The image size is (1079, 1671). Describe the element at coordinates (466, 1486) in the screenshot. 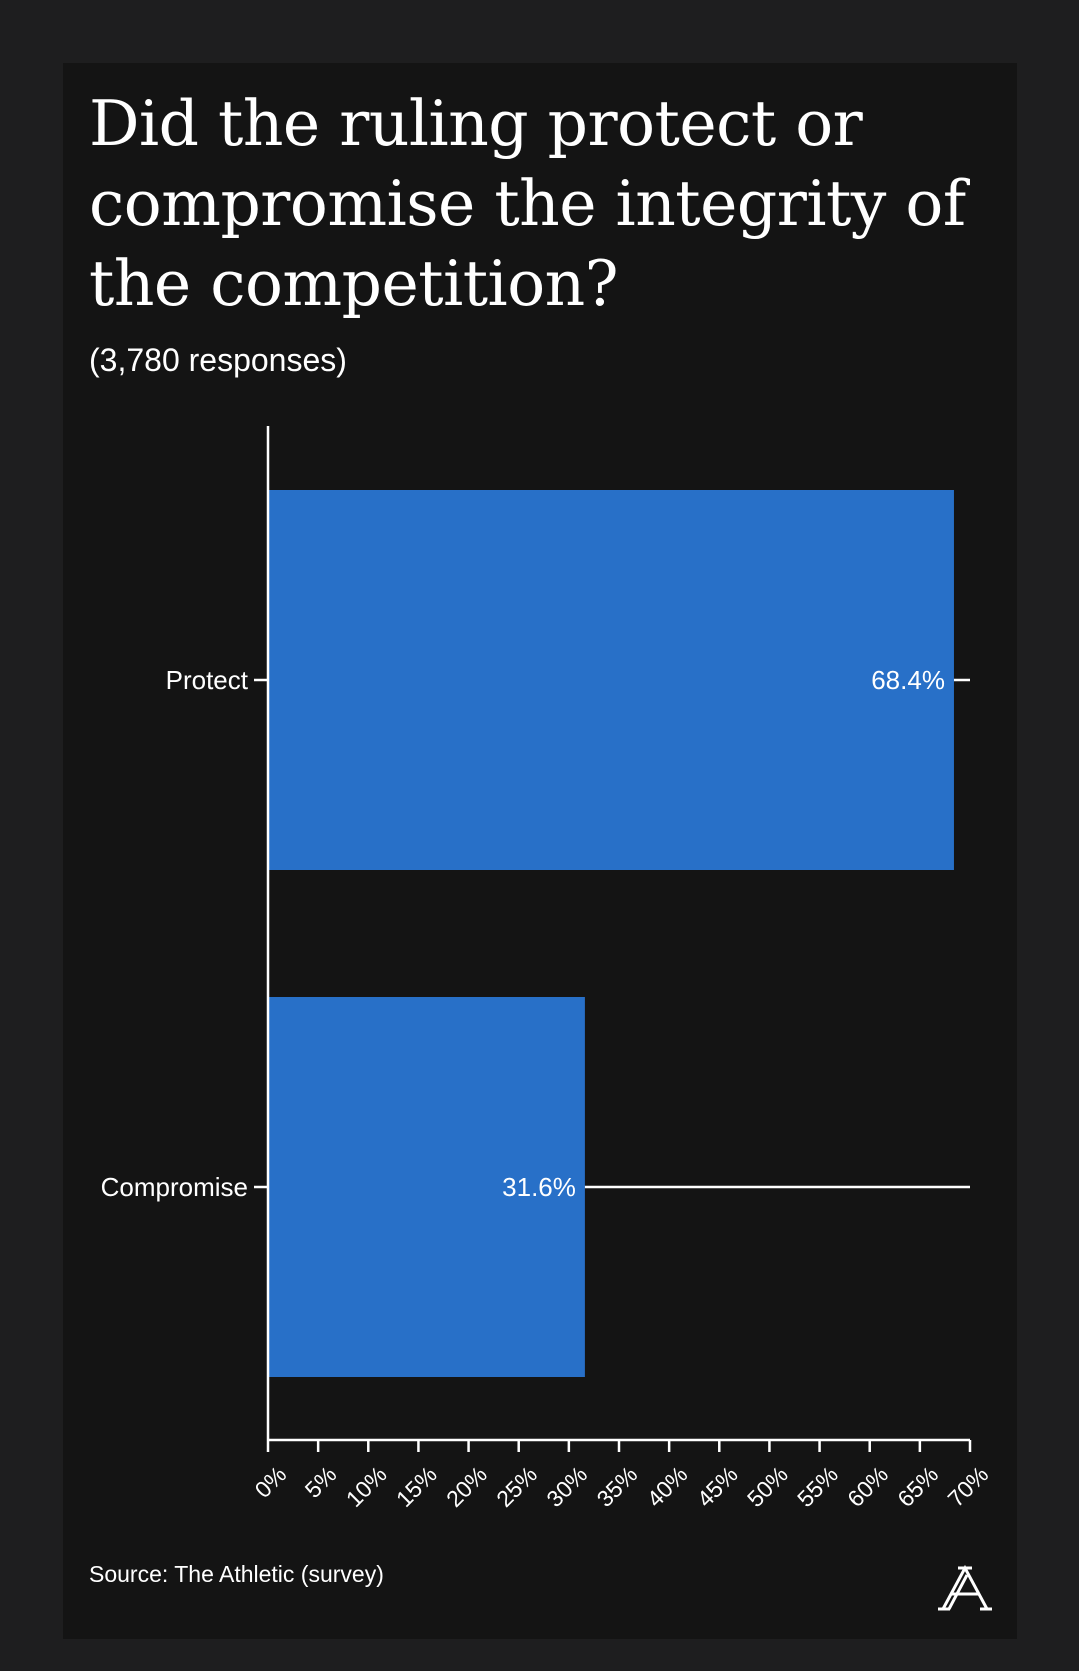

I see `x-tick-label: 20%` at that location.